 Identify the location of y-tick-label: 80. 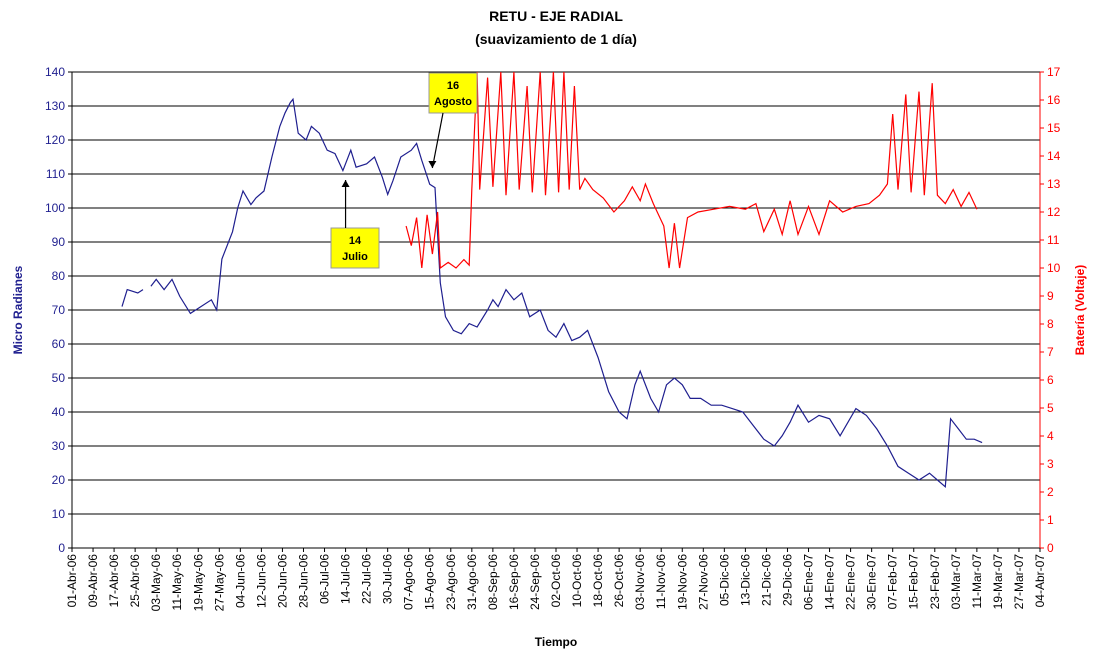
(59, 276).